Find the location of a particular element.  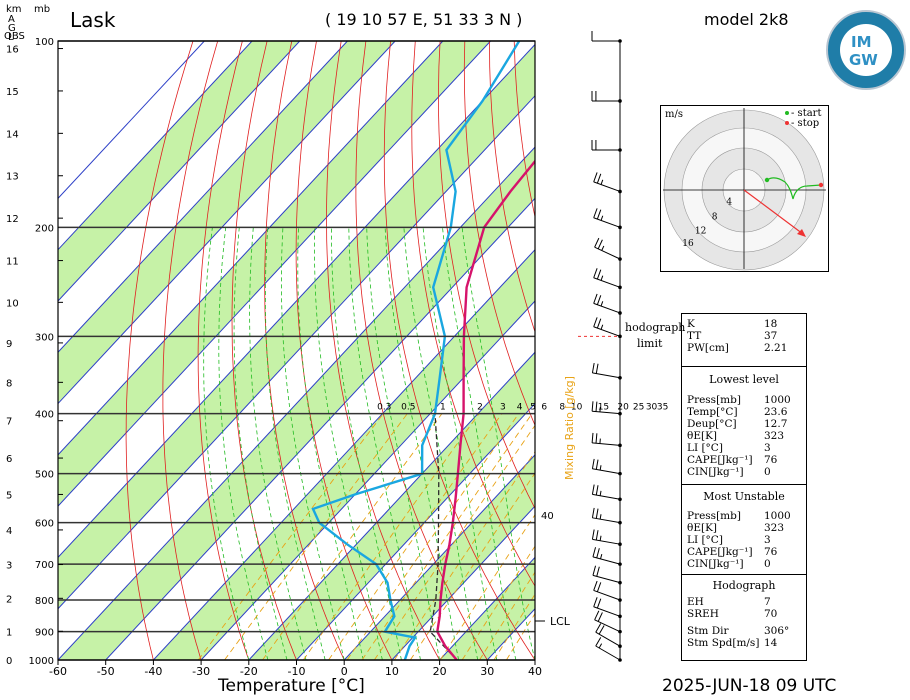

index-value: 70 is located at coordinates (771, 614).